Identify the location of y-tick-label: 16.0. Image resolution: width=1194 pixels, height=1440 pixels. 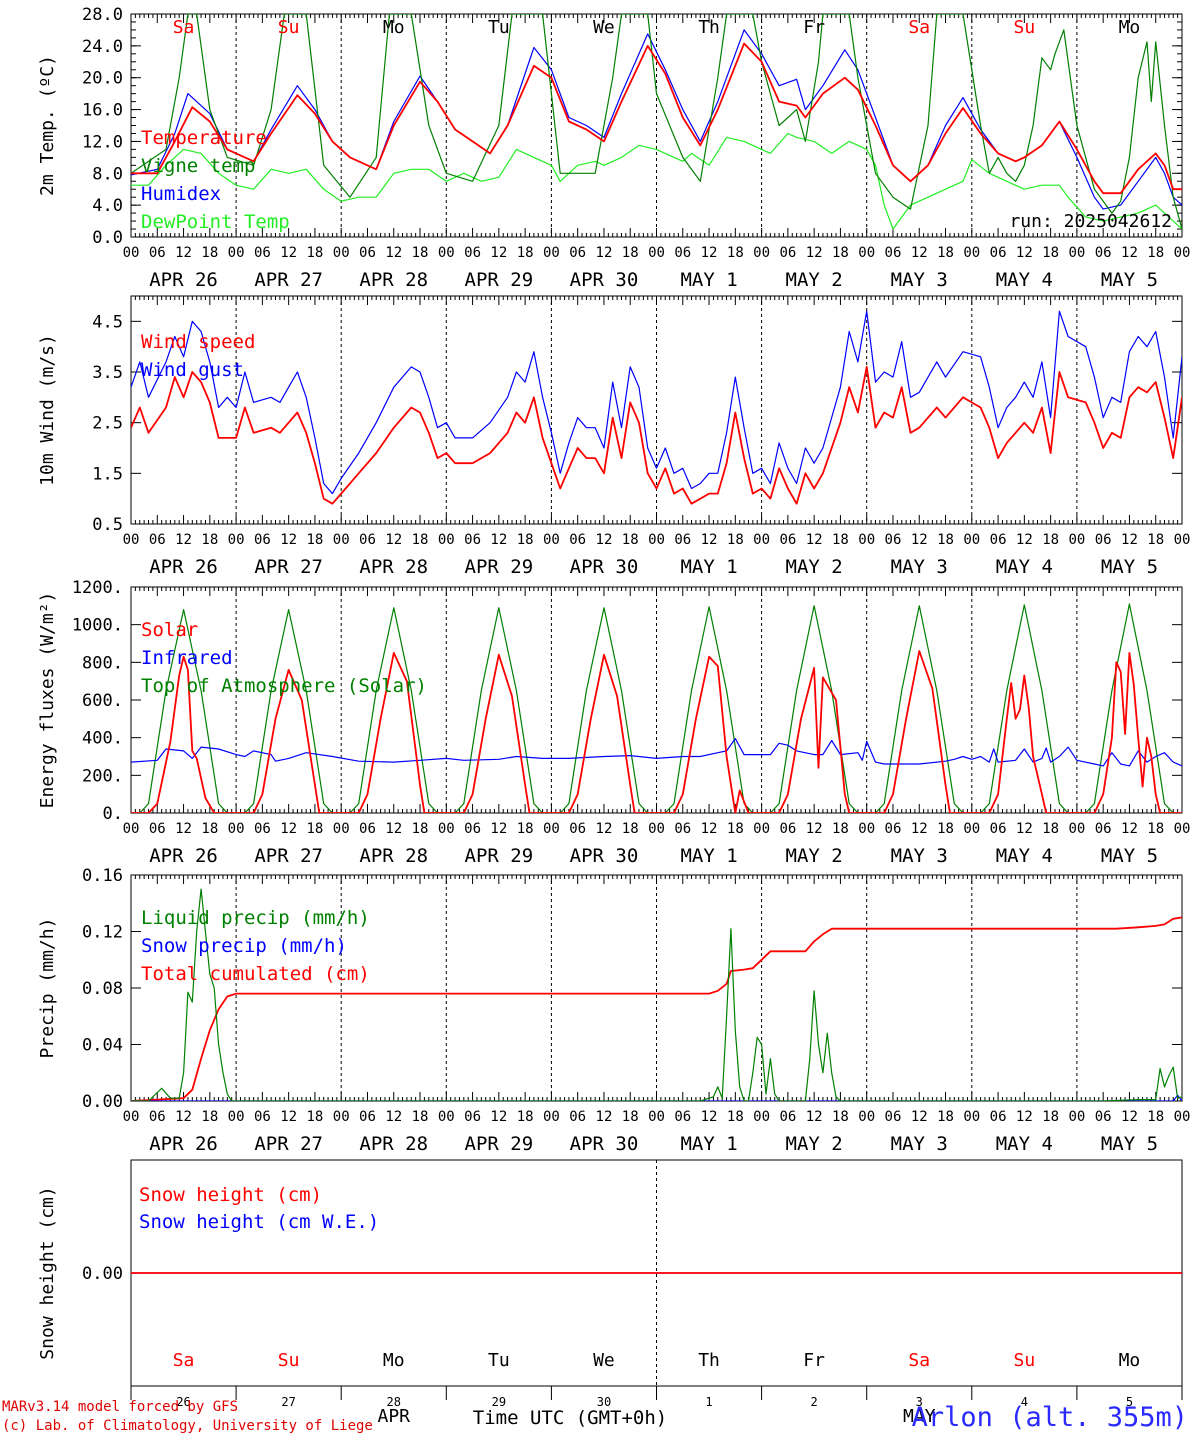
(102, 111).